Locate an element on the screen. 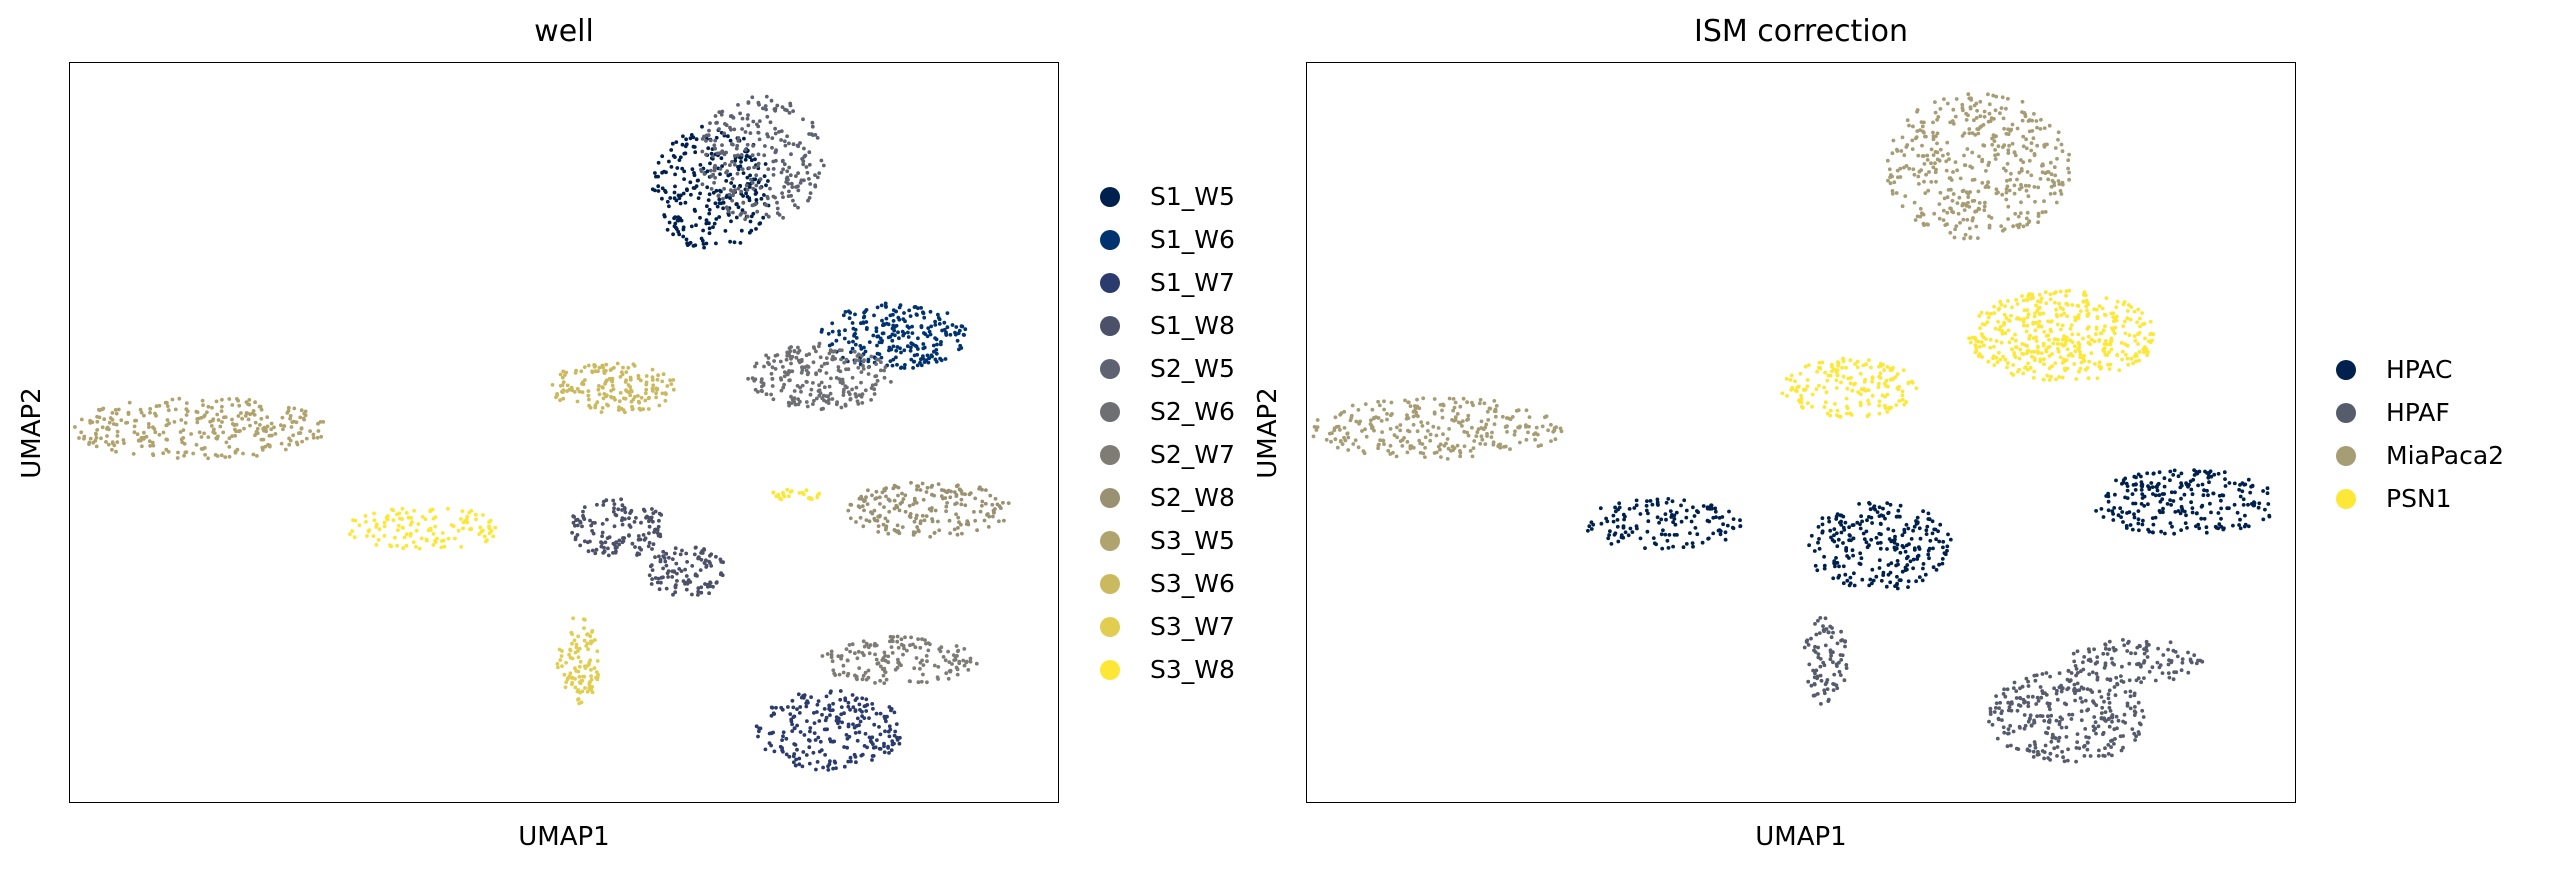  series-s3-w6 is located at coordinates (613, 388).